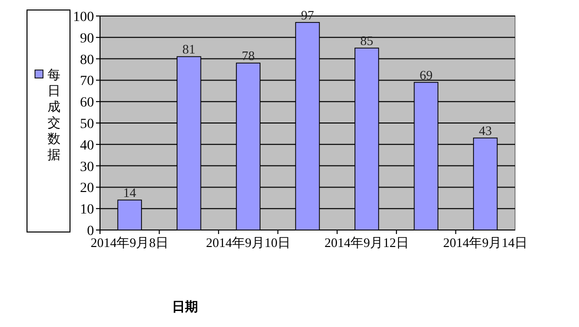 The height and width of the screenshot is (327, 579). Describe the element at coordinates (87, 188) in the screenshot. I see `y-tick-label: 20` at that location.